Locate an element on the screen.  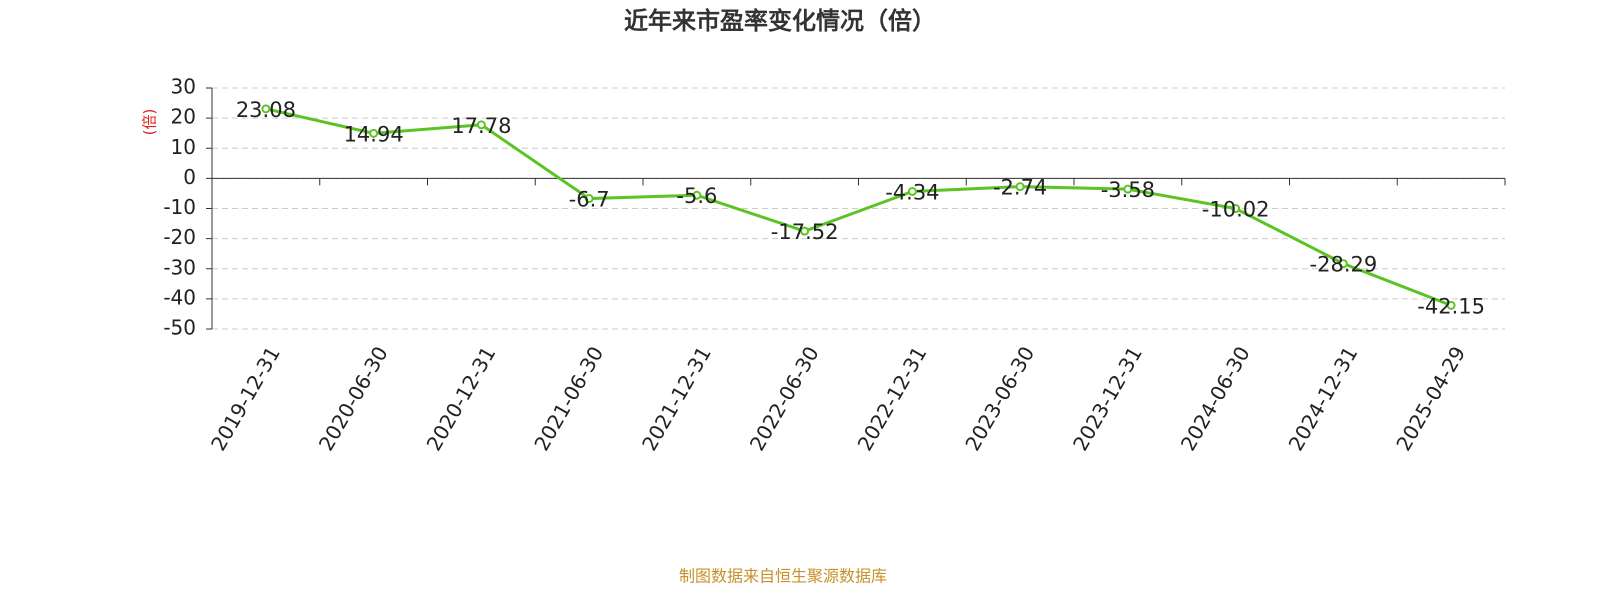
y-tick-label: -10 is located at coordinates (179, 207).